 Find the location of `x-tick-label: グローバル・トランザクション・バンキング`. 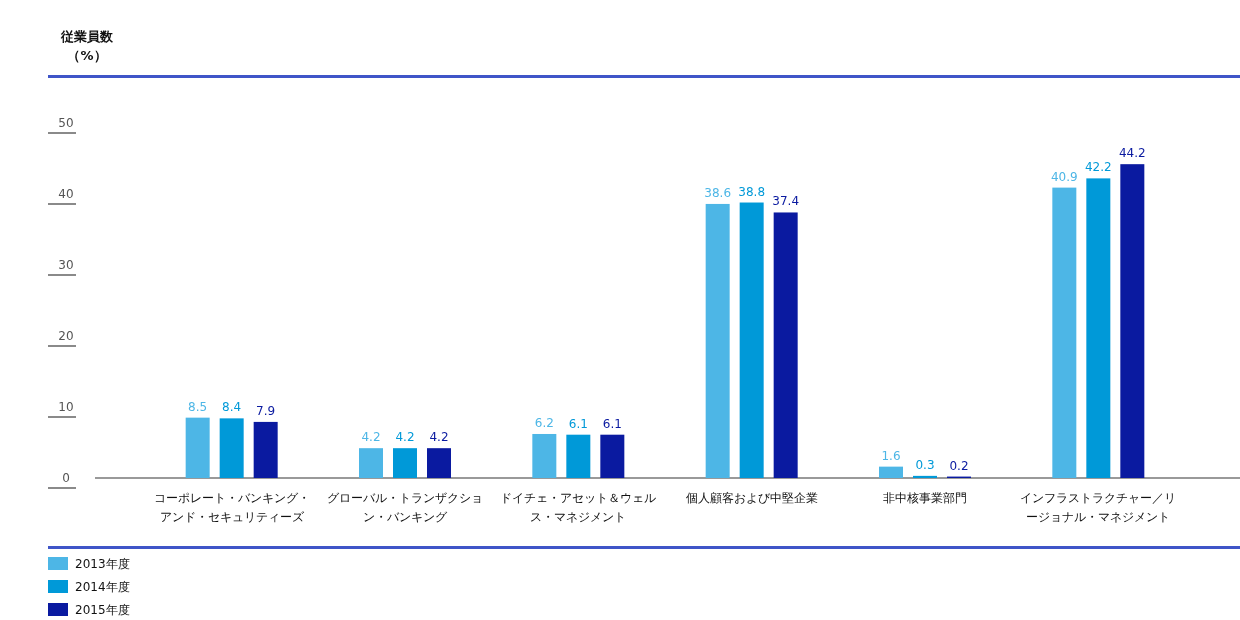

x-tick-label: グローバル・トランザクション・バンキング is located at coordinates (405, 508).